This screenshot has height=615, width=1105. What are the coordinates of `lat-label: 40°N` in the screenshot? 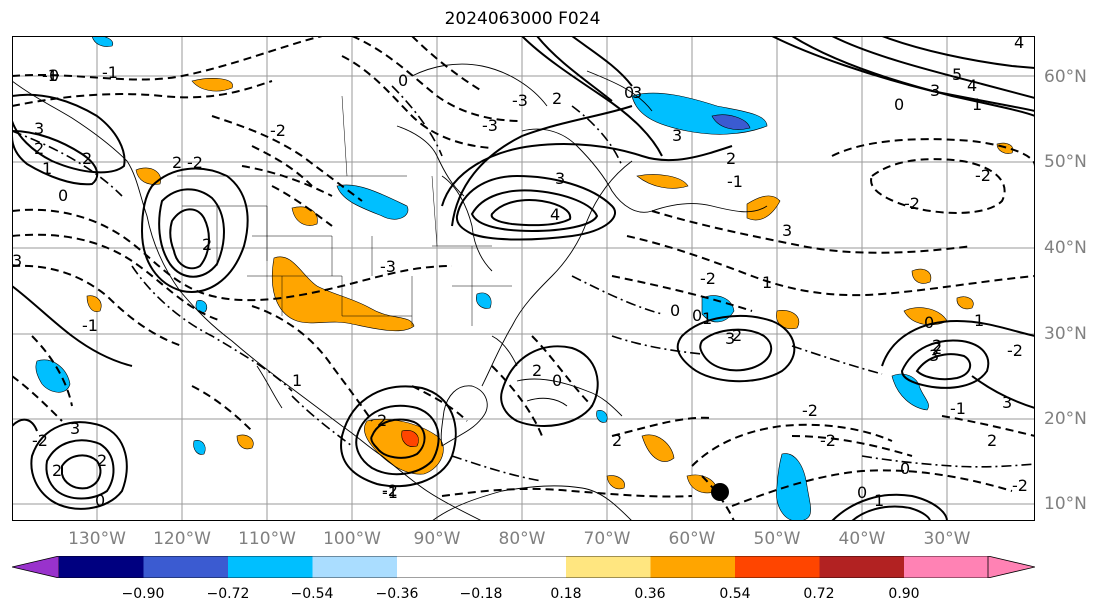 It's located at (1065, 248).